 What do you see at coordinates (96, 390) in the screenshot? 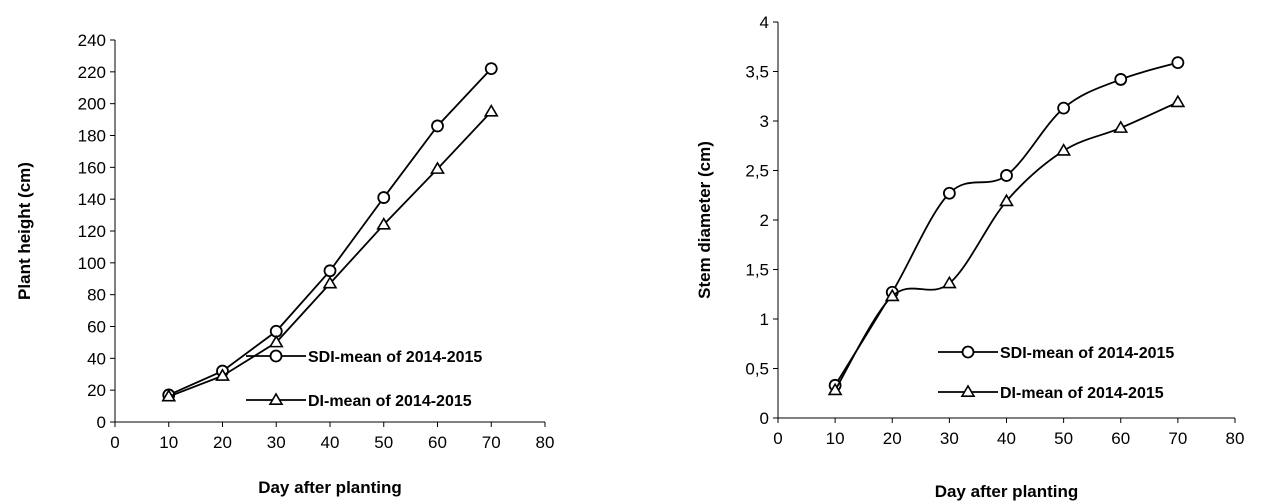
I see `y-tick-label: 20` at bounding box center [96, 390].